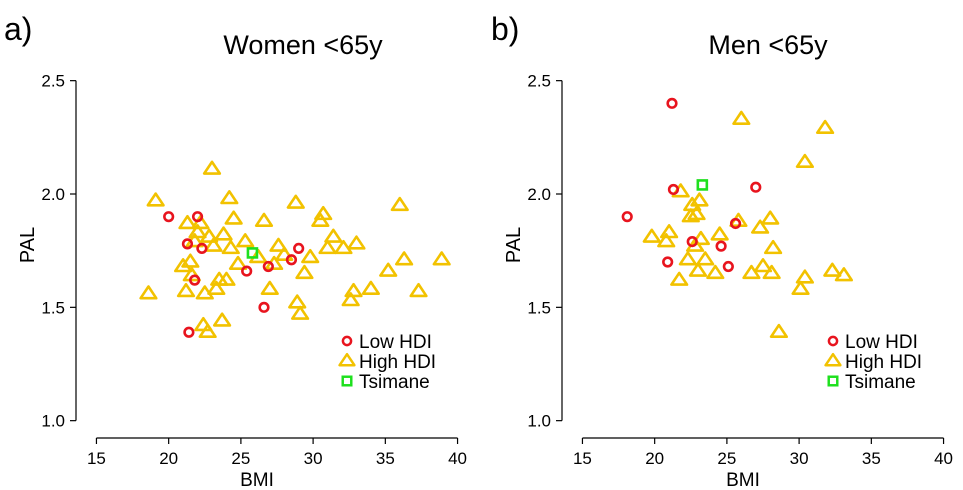  What do you see at coordinates (53, 194) in the screenshot?
I see `y-tick-label: 2.0` at bounding box center [53, 194].